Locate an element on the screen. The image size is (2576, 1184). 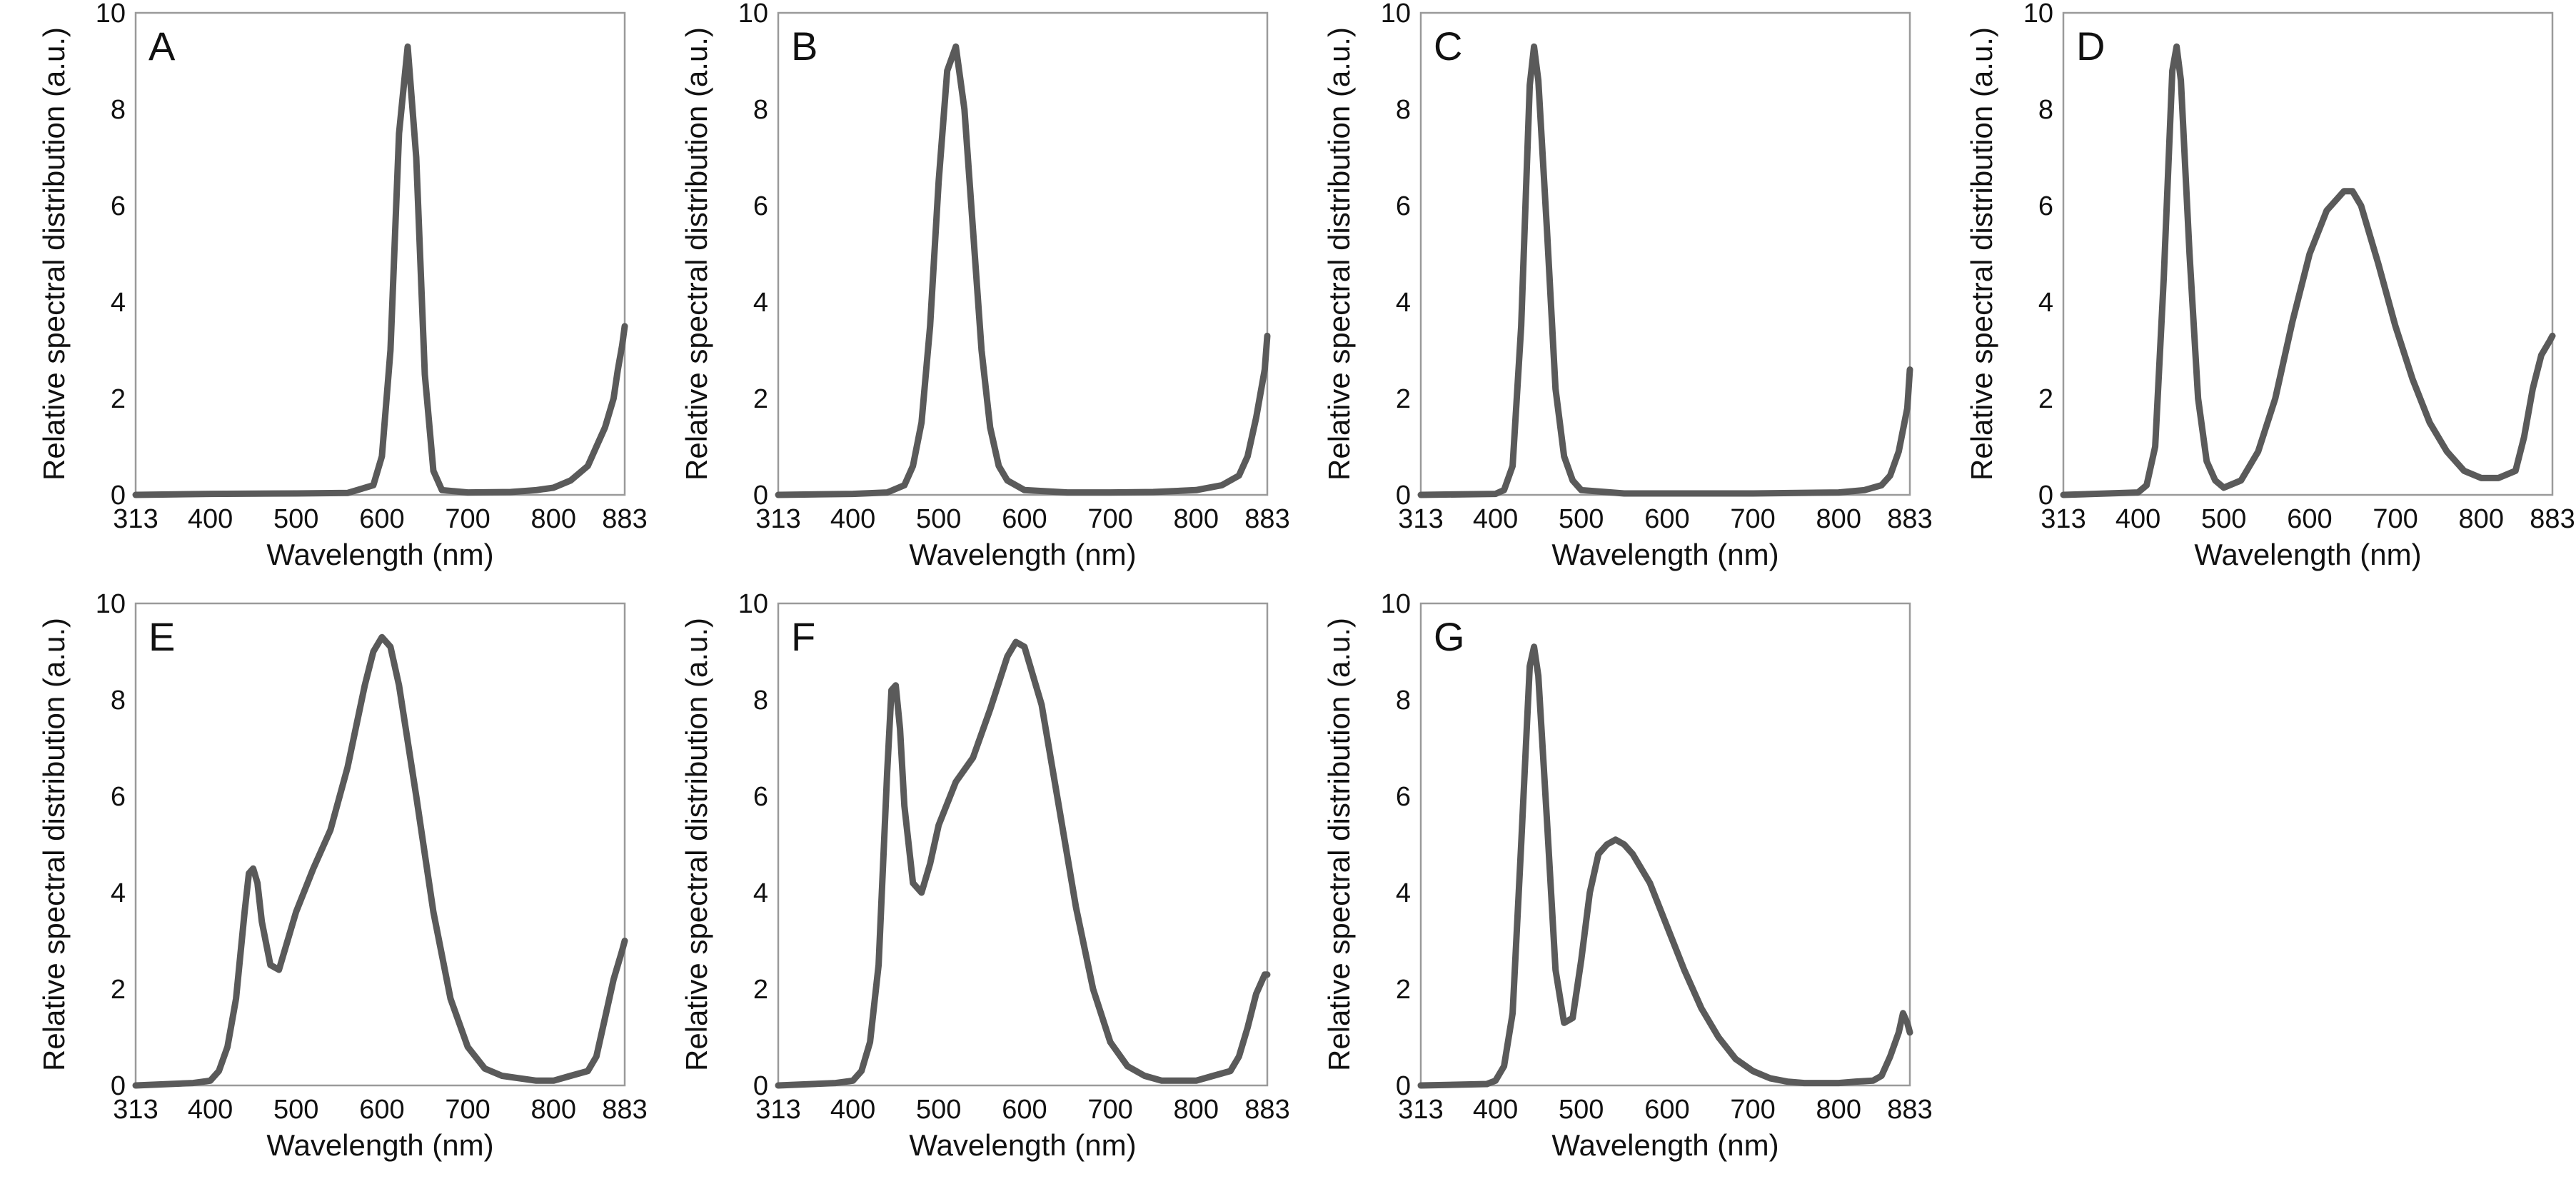
panel-letter: B is located at coordinates (804, 47).